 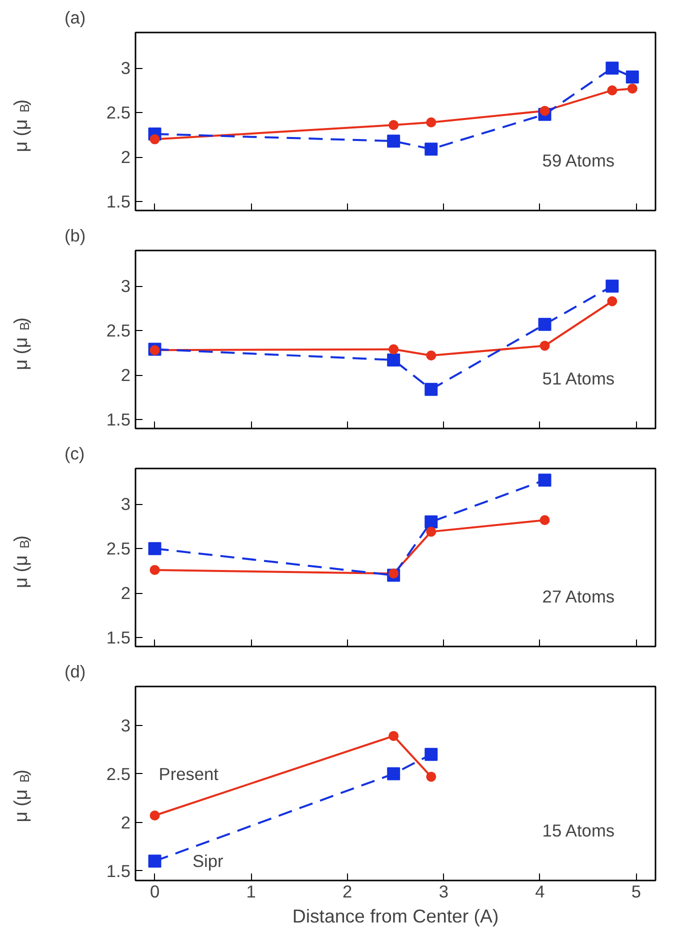 What do you see at coordinates (395, 916) in the screenshot?
I see `x-axis-title: Distance from Center (A)` at bounding box center [395, 916].